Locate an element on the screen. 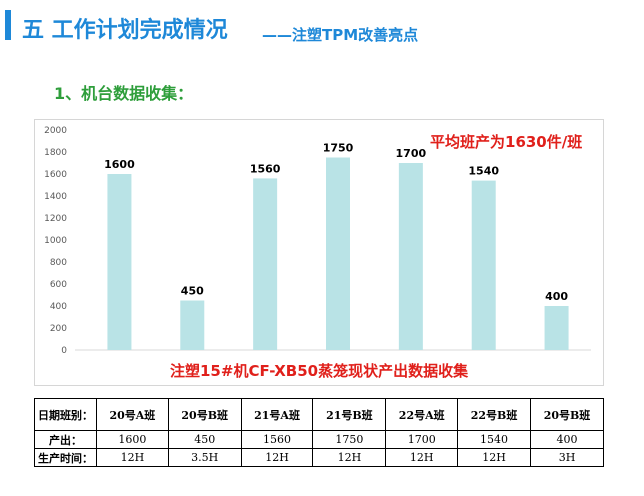 This screenshot has height=496, width=644. table-cell: 20号A班 is located at coordinates (132, 414).